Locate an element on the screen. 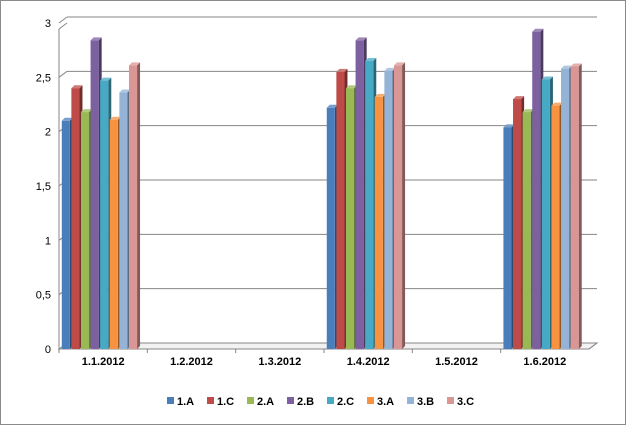 The width and height of the screenshot is (626, 426). y-tick-label: 2 is located at coordinates (48, 133).